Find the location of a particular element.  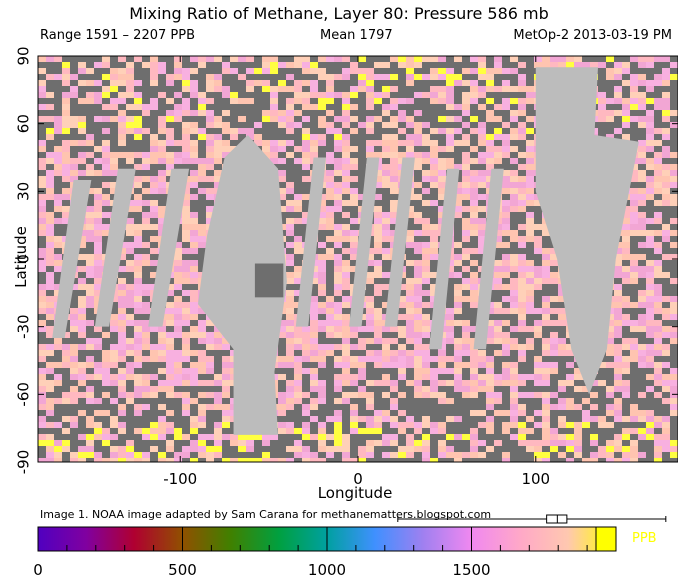

cloud-block is located at coordinates (269, 280).